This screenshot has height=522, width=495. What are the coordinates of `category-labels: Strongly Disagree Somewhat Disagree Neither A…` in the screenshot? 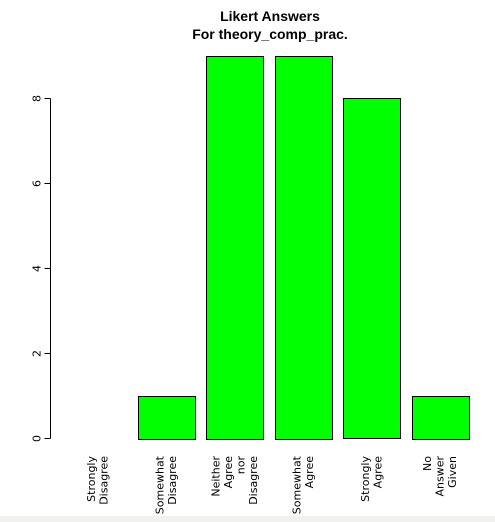 It's located at (272, 484).